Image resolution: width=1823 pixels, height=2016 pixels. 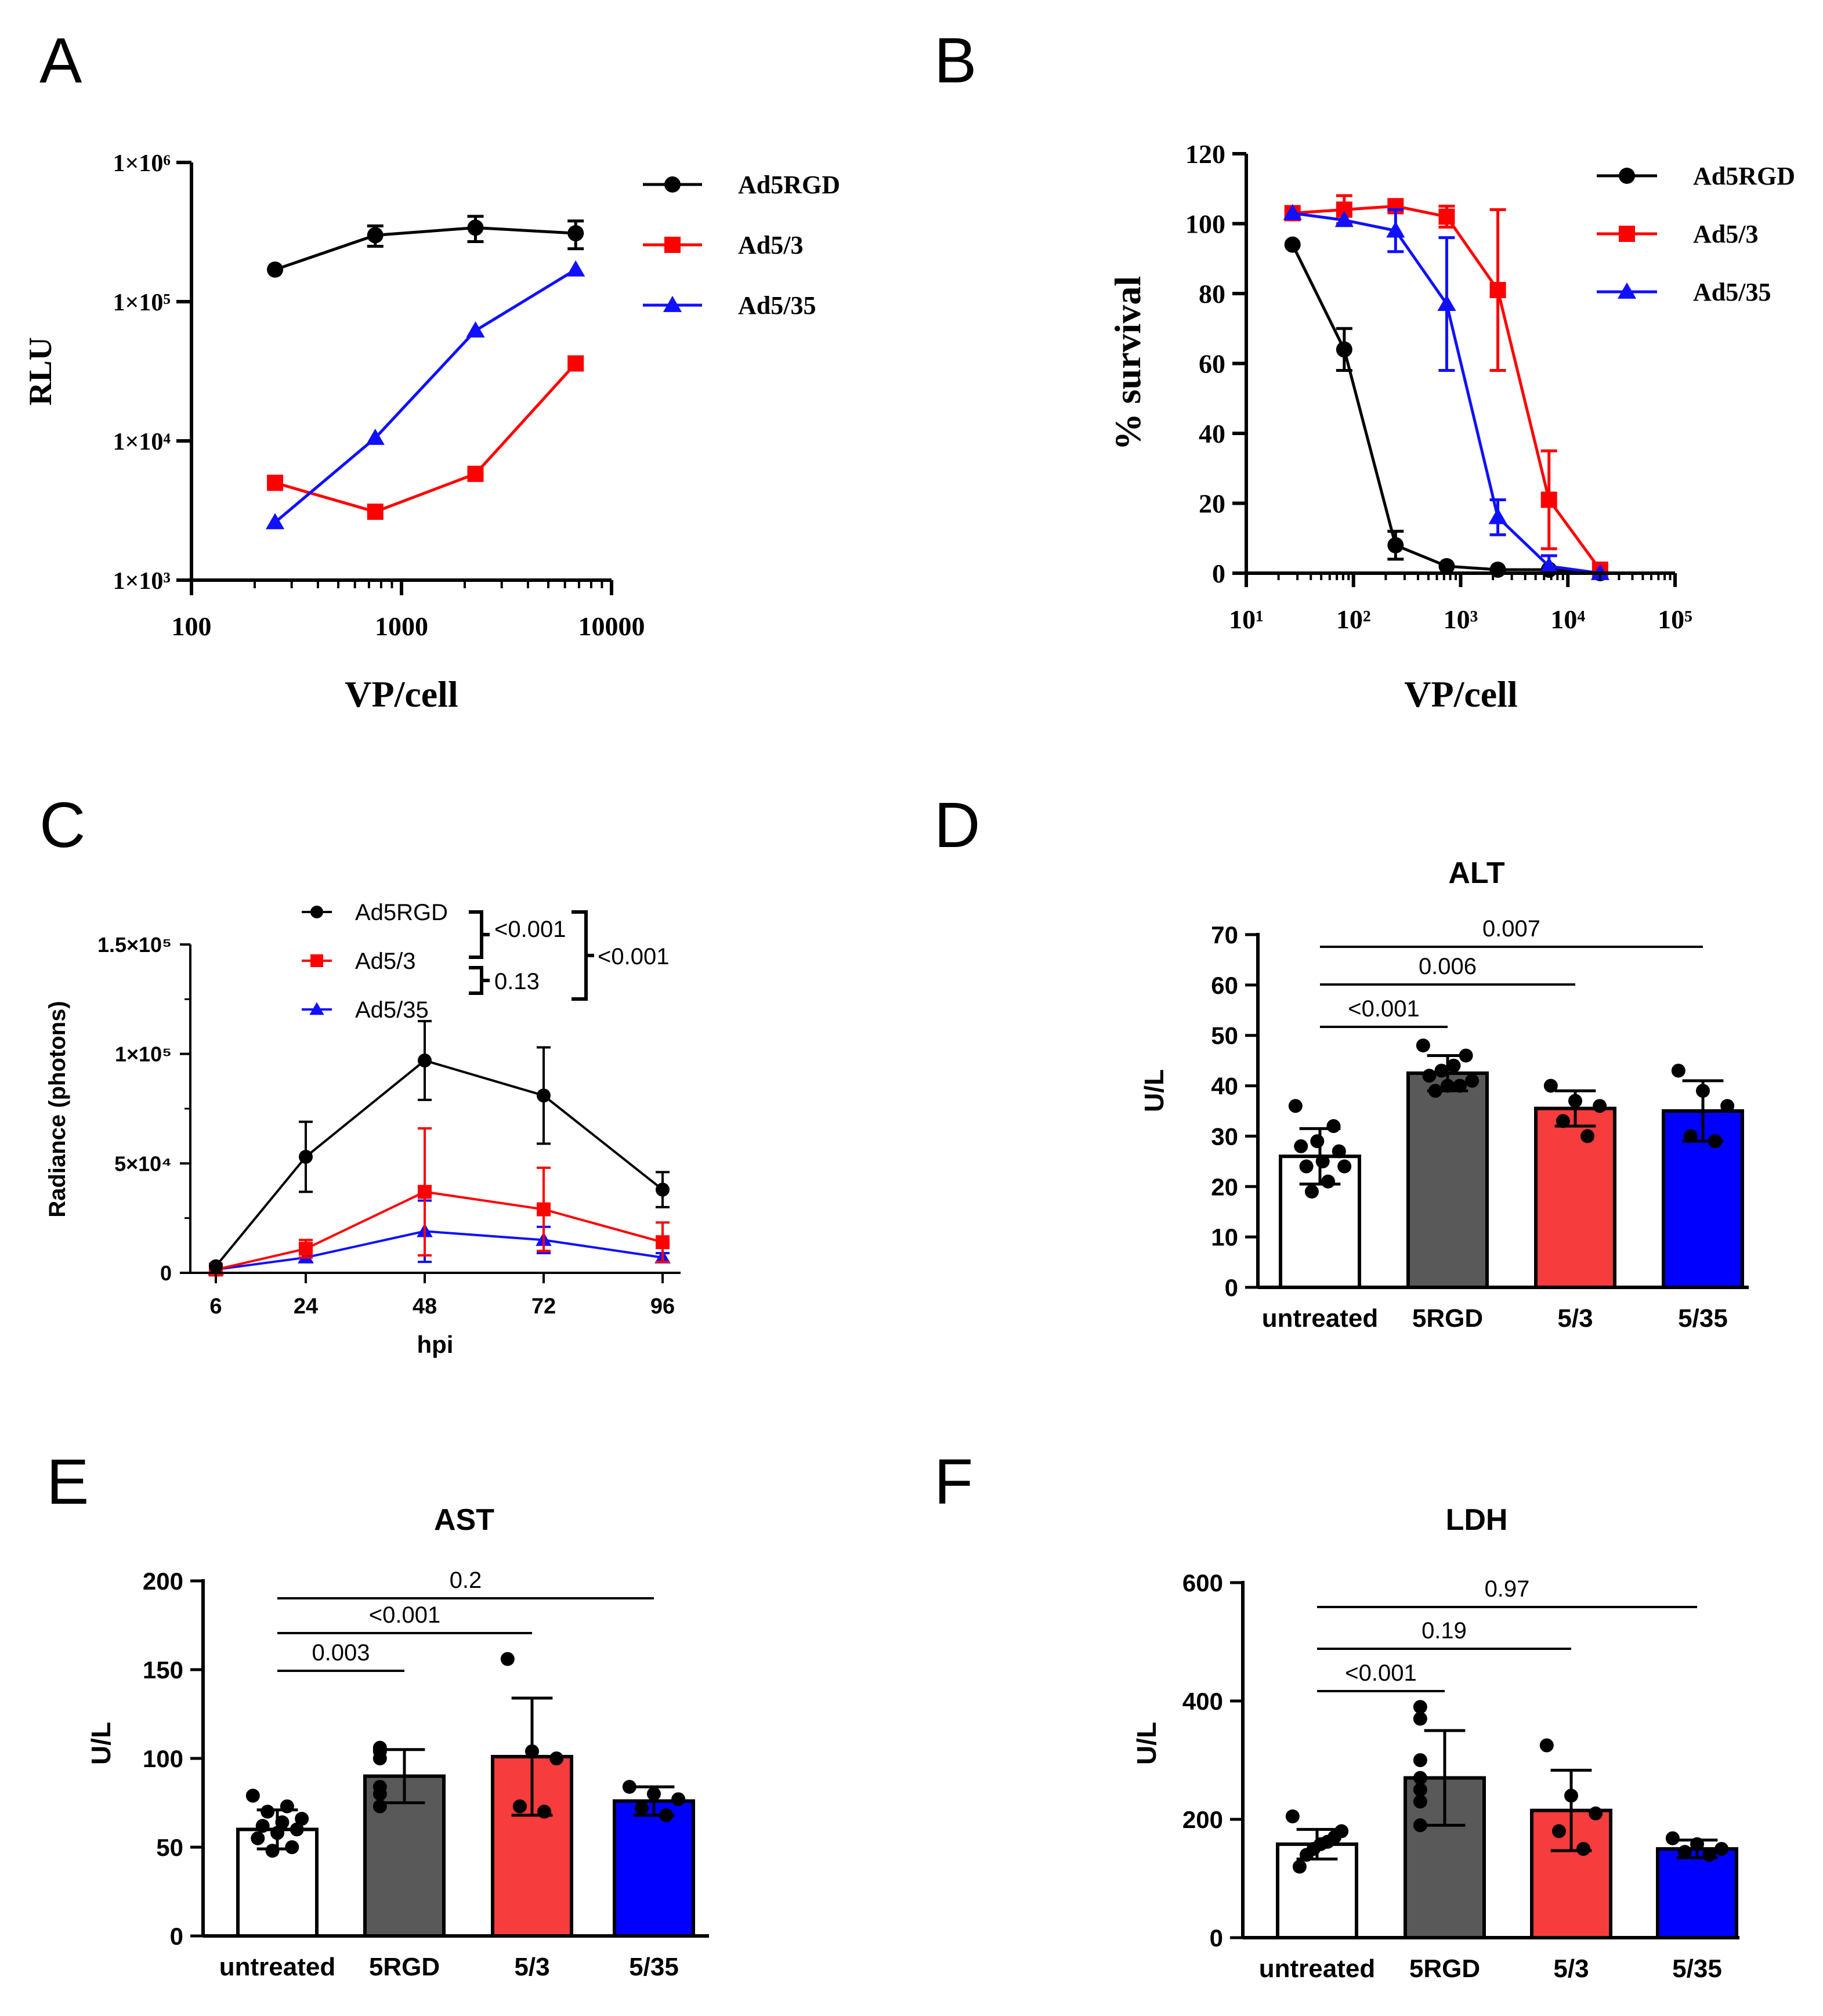 I want to click on panel-b-xtick-label: 10⁵, so click(x=1675, y=620).